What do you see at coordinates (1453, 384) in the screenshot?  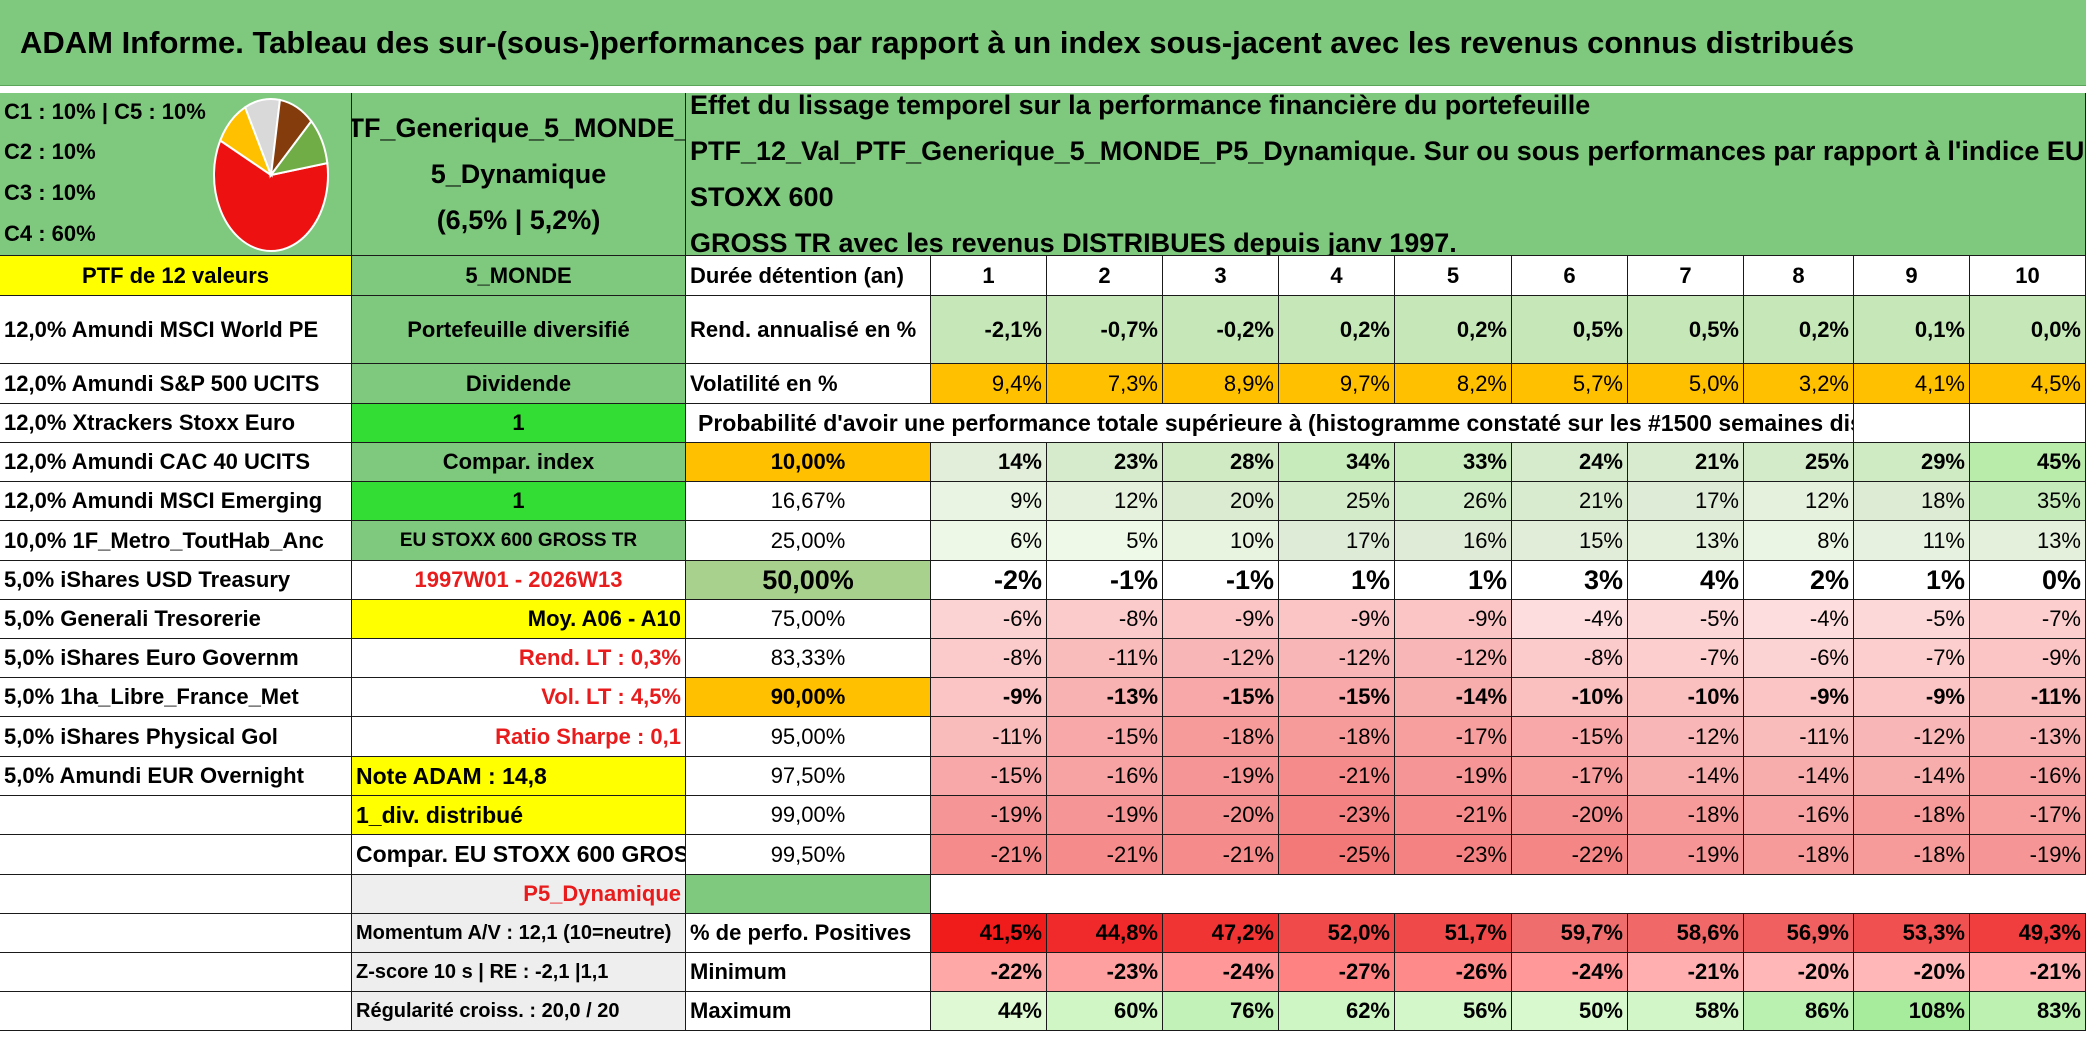 I see `vol-value: 8,2%` at bounding box center [1453, 384].